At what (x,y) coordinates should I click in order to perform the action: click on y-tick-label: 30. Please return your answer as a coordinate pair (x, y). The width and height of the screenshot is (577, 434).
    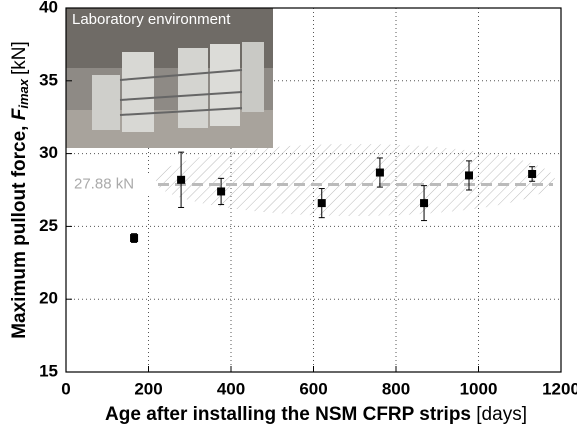
    Looking at the image, I should click on (48, 152).